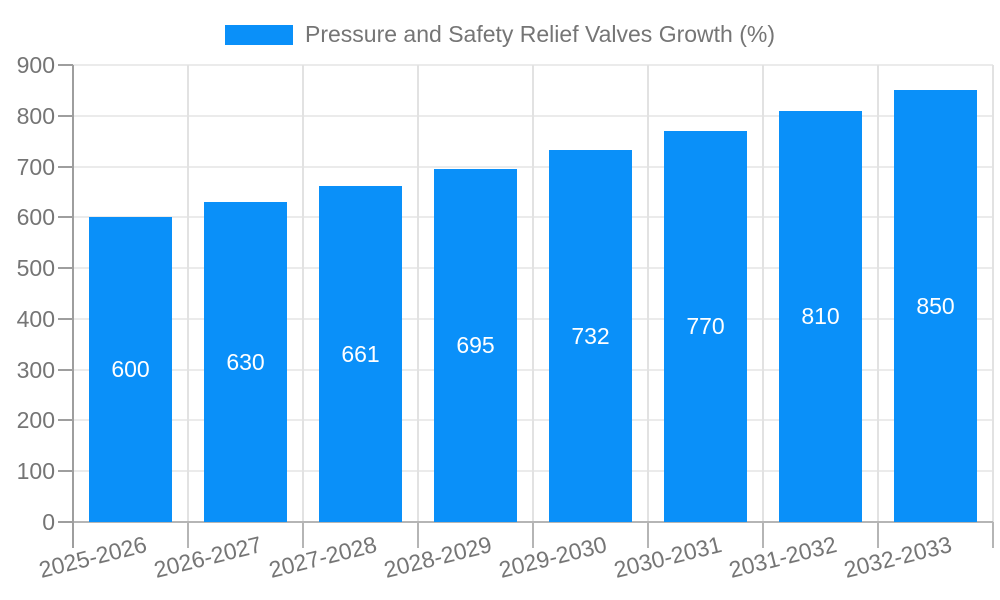 The width and height of the screenshot is (1000, 600). What do you see at coordinates (437, 557) in the screenshot?
I see `x-tick-label: 2028-2029` at bounding box center [437, 557].